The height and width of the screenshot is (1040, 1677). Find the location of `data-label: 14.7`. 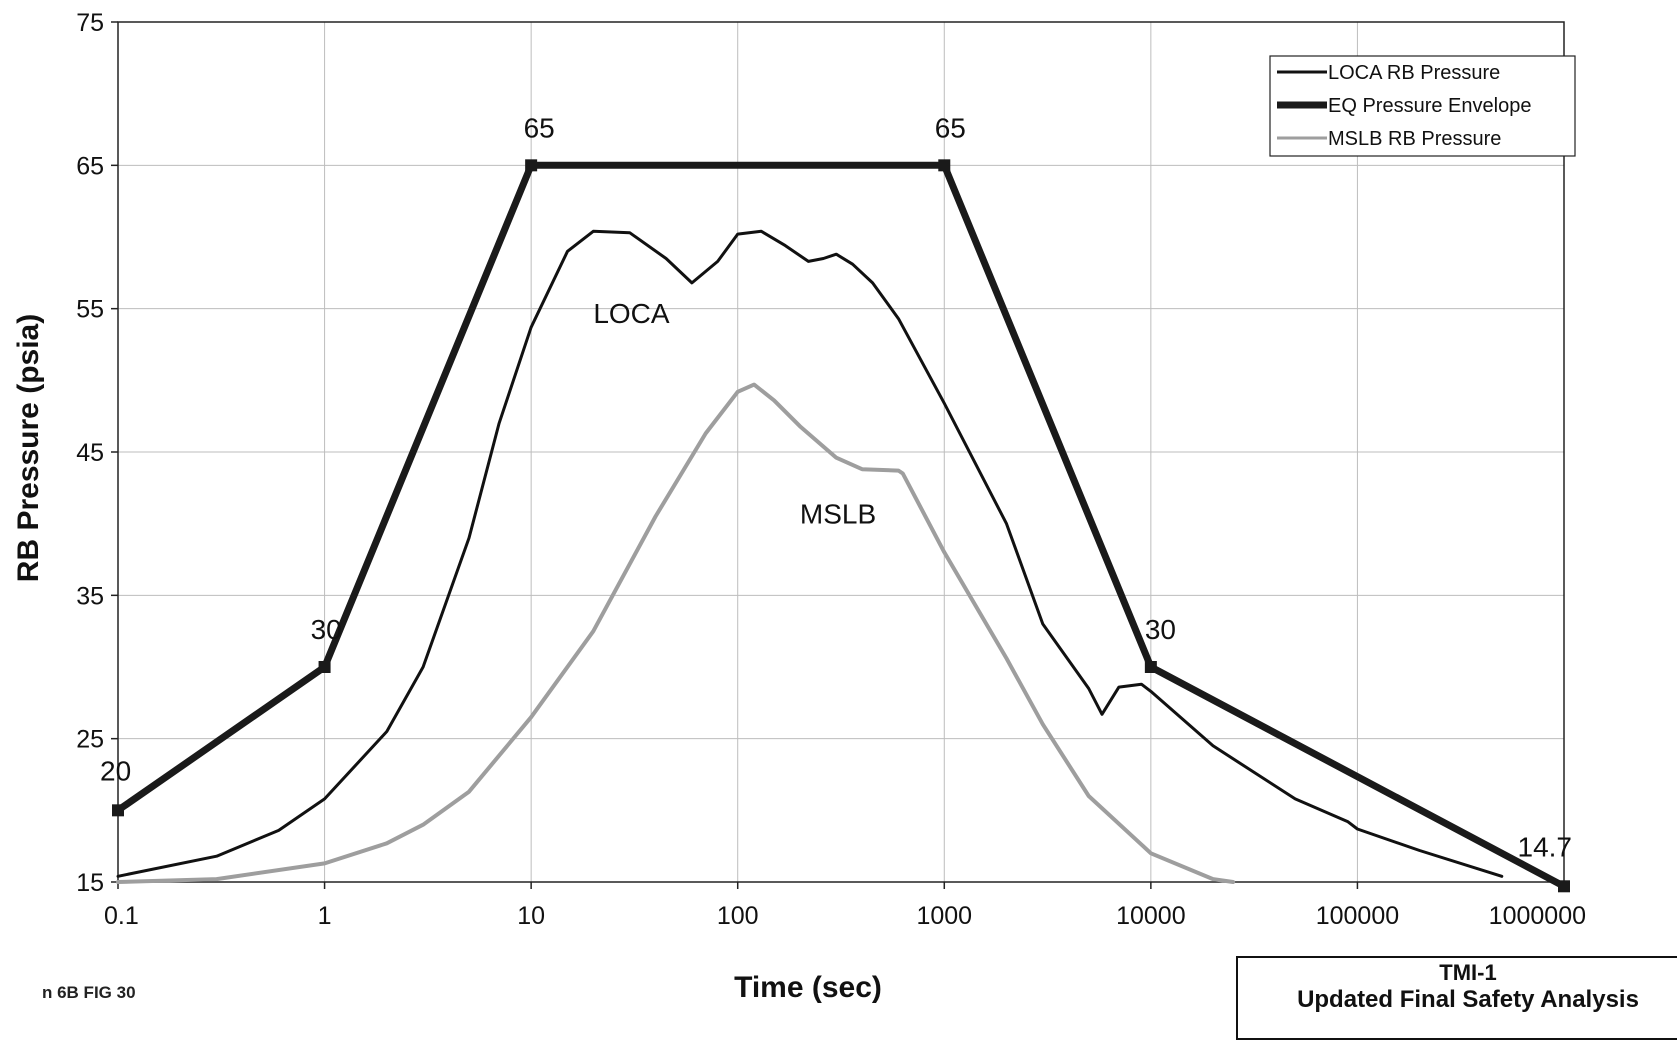

data-label: 14.7 is located at coordinates (1545, 846).